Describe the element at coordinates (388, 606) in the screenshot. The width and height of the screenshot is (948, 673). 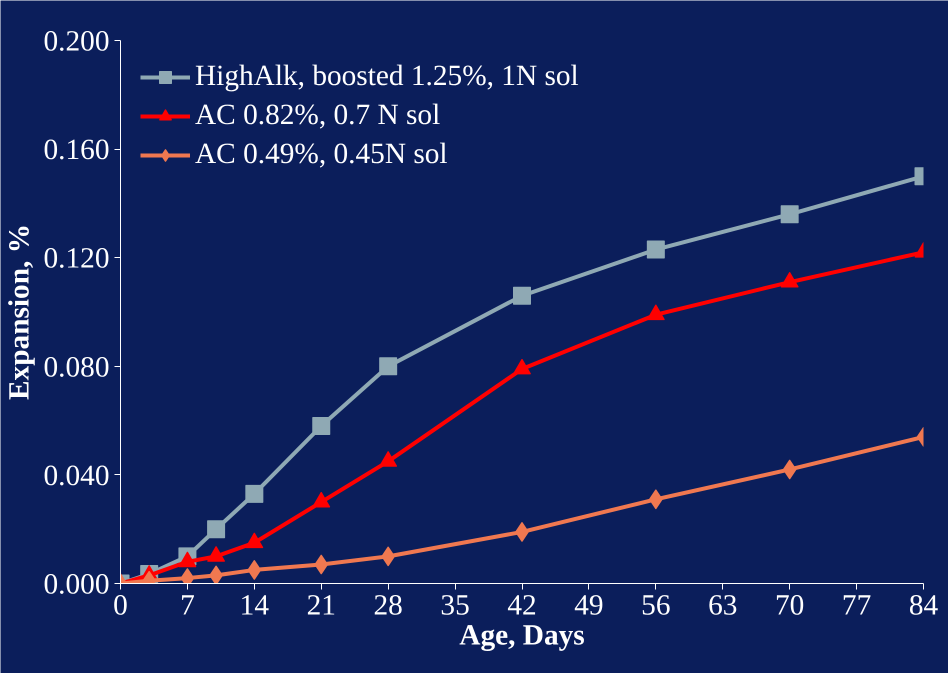
I see `x-tick-label: 28` at that location.